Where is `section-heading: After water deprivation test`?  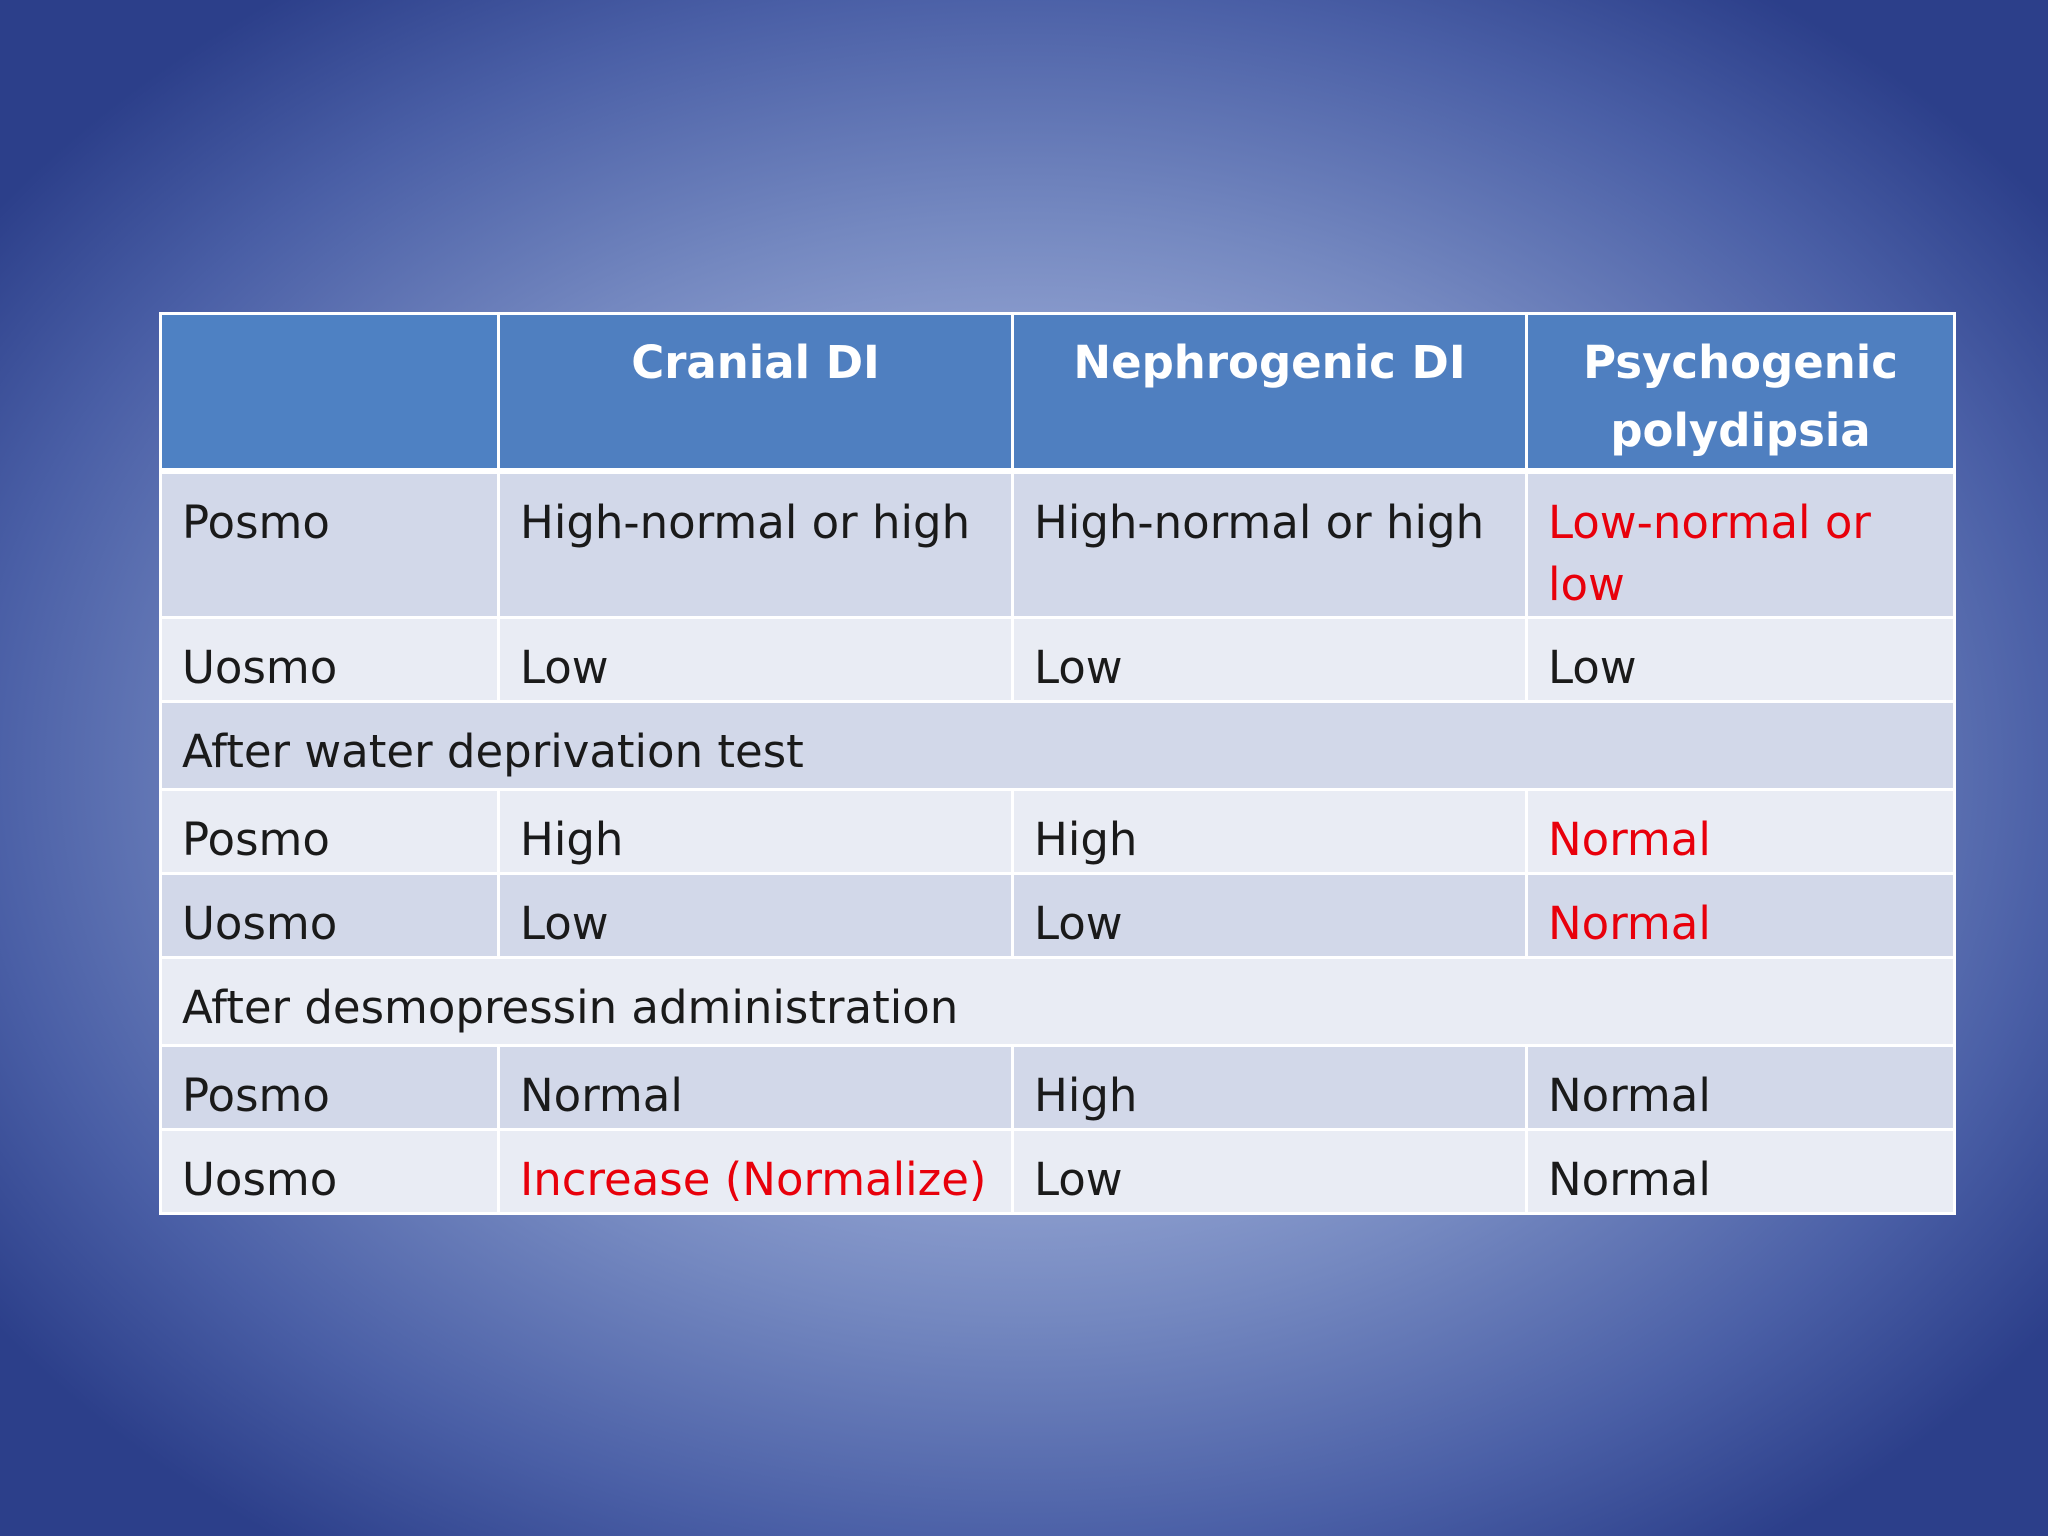
section-heading: After water deprivation test is located at coordinates (1057, 745).